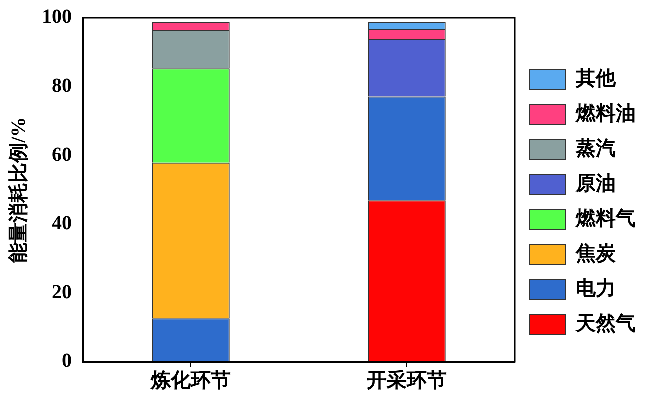 Image resolution: width=650 pixels, height=401 pixels. What do you see at coordinates (190, 381) in the screenshot?
I see `x-tick-label: 炼化环节` at bounding box center [190, 381].